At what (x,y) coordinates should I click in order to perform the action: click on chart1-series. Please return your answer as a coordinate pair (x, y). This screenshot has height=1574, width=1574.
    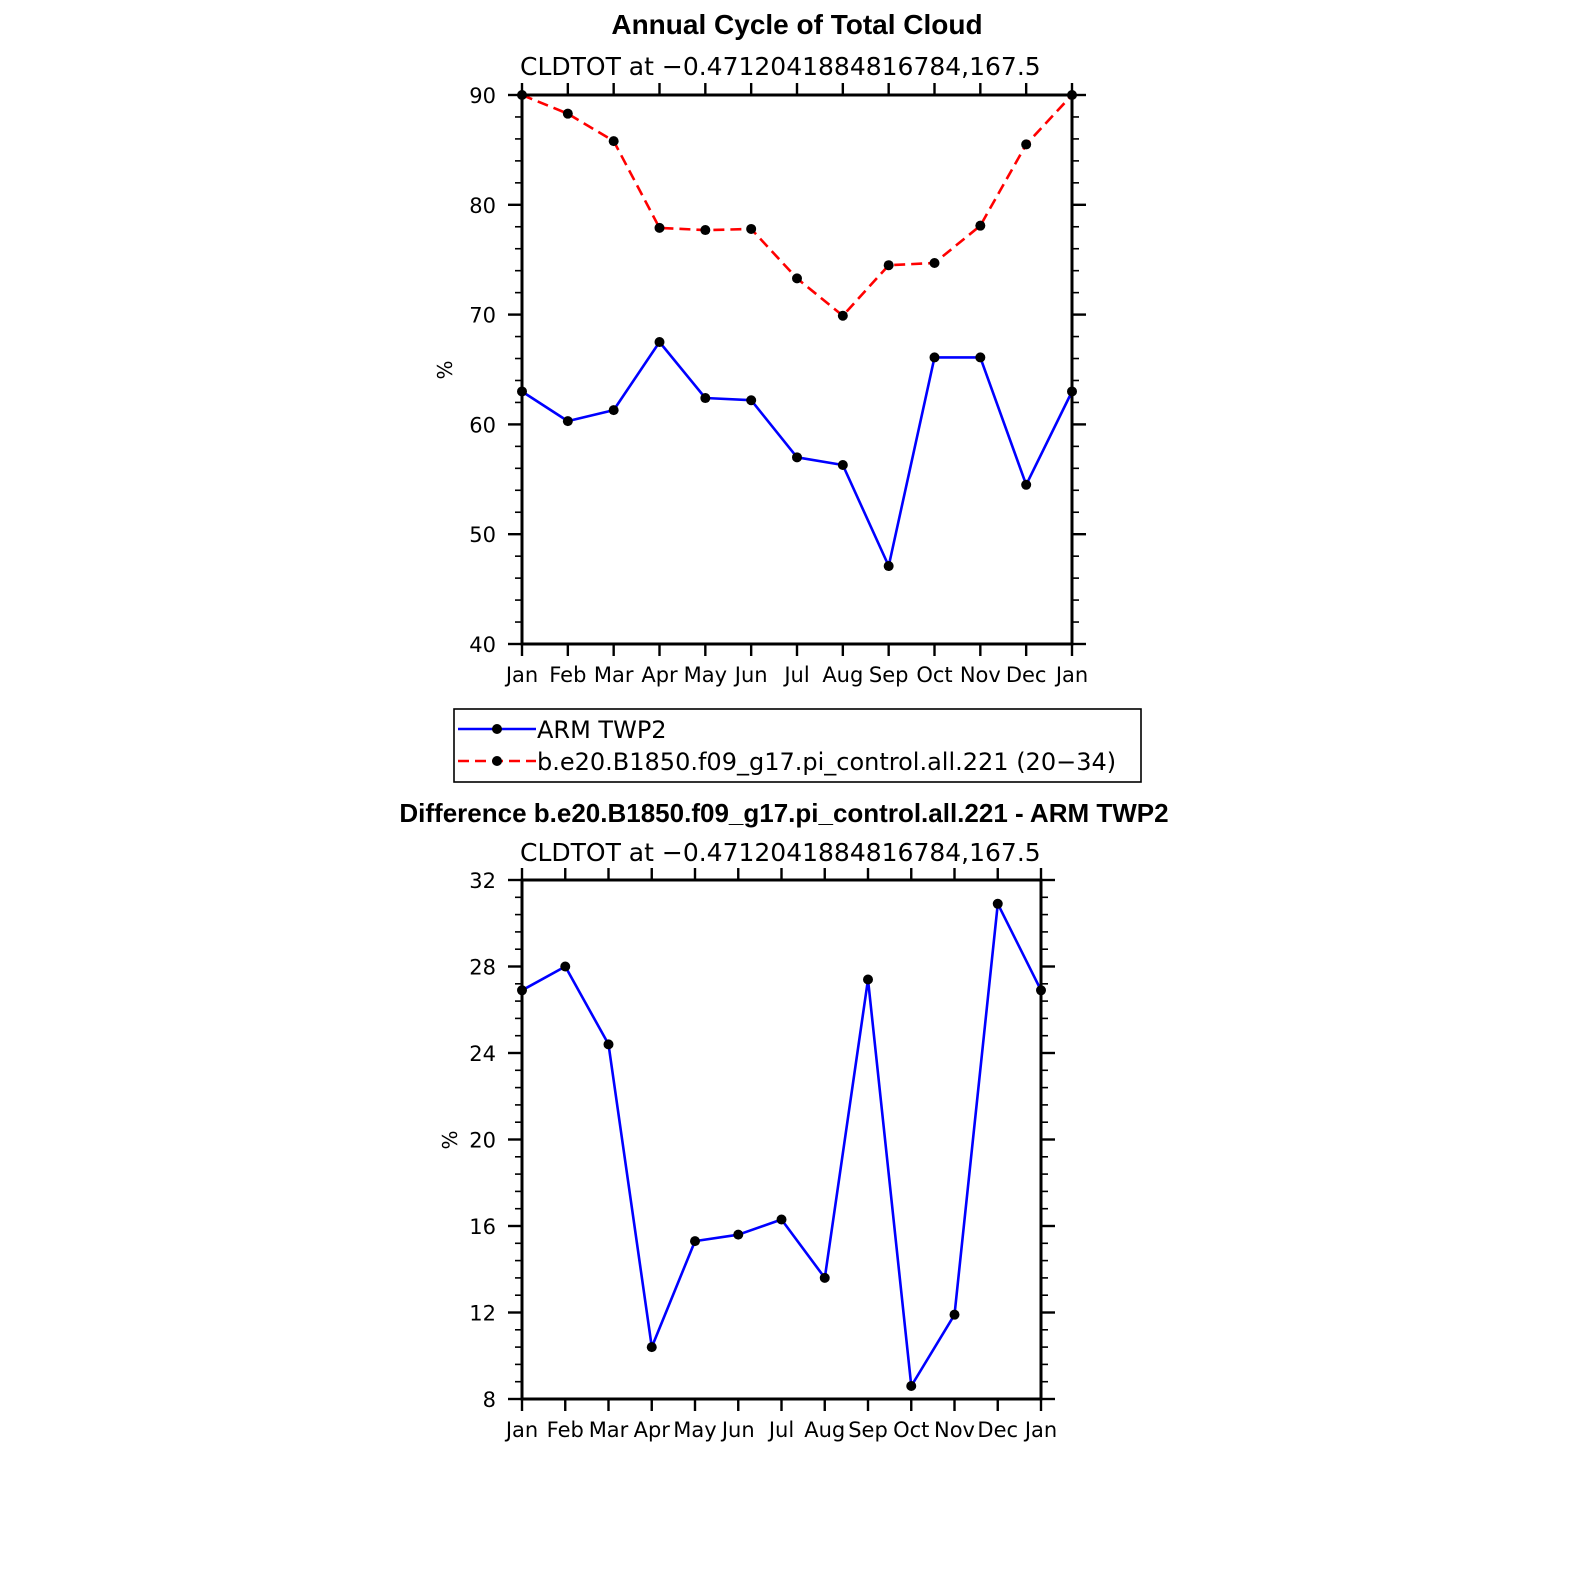
    Looking at the image, I should click on (797, 331).